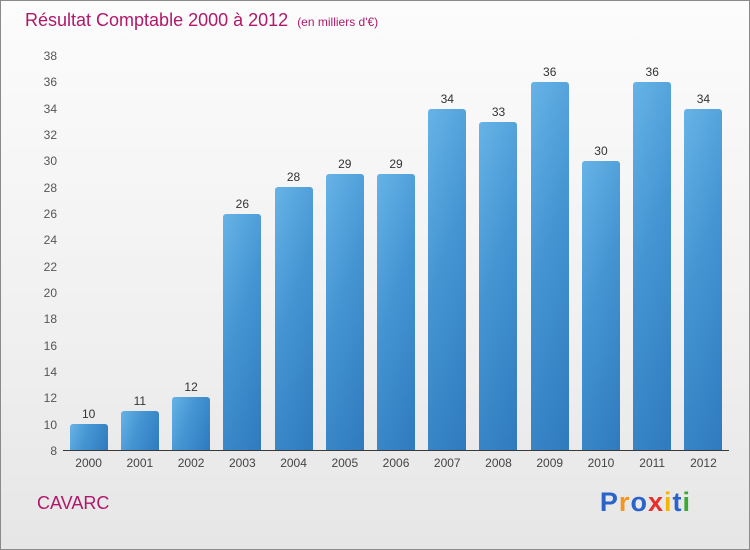 The width and height of the screenshot is (750, 550). I want to click on bar-value-label: 33, so click(498, 111).